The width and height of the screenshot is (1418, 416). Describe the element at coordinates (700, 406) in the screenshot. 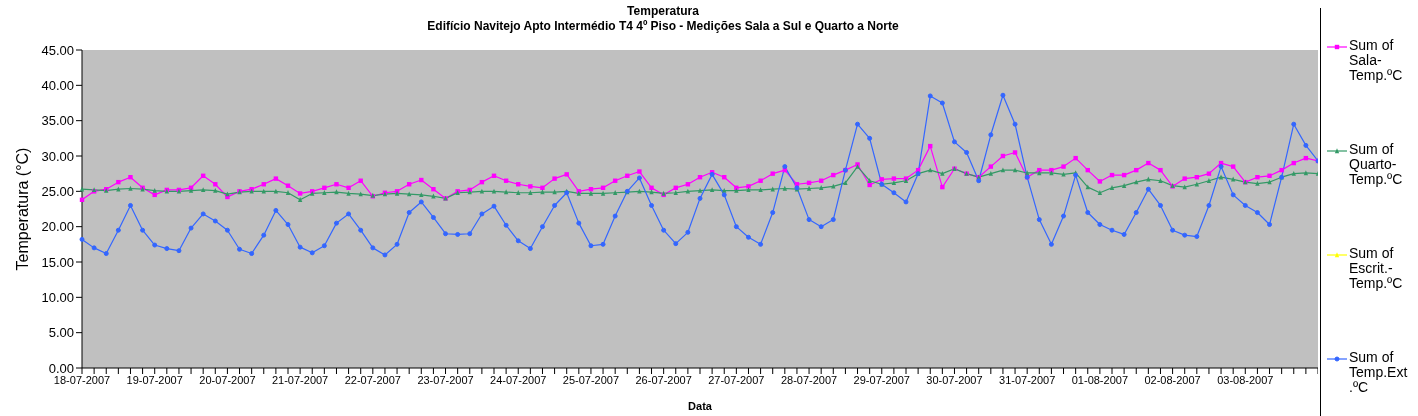

I see `x-axis-title: Data` at that location.